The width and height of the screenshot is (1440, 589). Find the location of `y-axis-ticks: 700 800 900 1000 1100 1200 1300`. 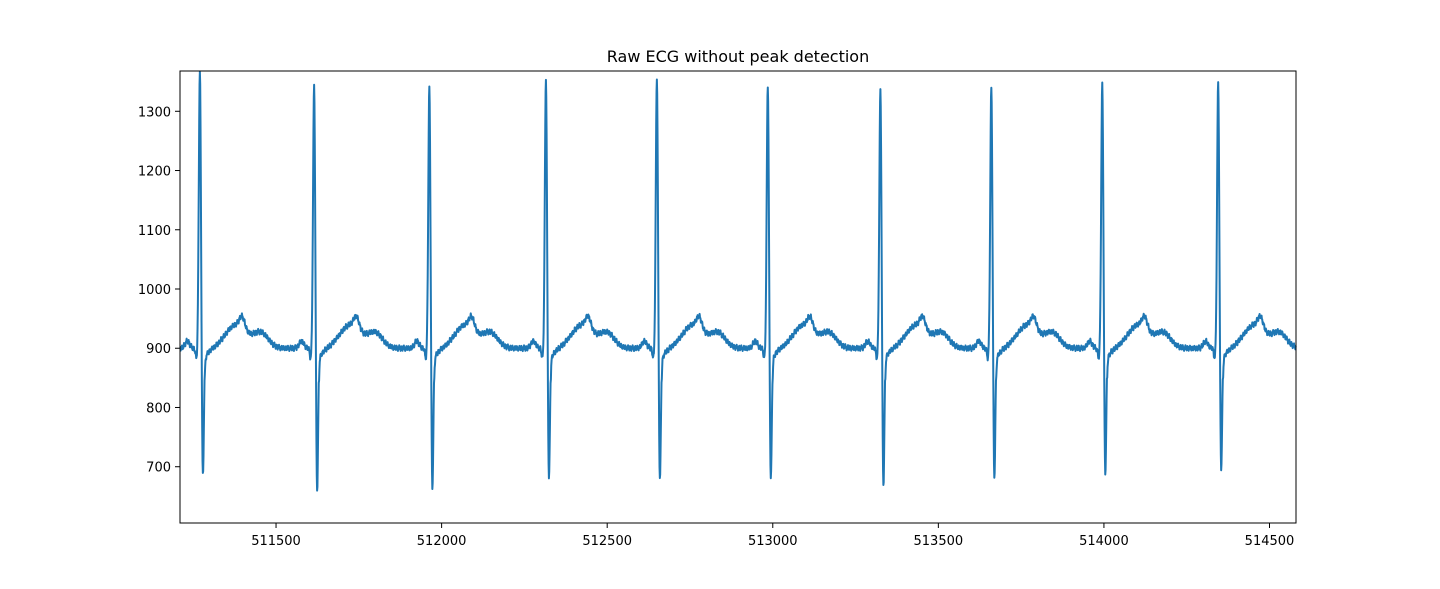

y-axis-ticks: 700 800 900 1000 1100 1200 1300 is located at coordinates (159, 290).